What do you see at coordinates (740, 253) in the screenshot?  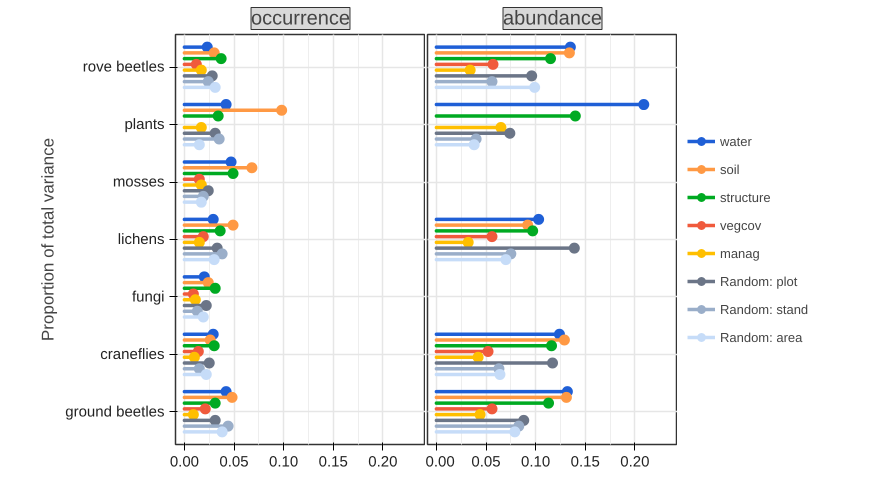 I see `legend-label: manag` at bounding box center [740, 253].